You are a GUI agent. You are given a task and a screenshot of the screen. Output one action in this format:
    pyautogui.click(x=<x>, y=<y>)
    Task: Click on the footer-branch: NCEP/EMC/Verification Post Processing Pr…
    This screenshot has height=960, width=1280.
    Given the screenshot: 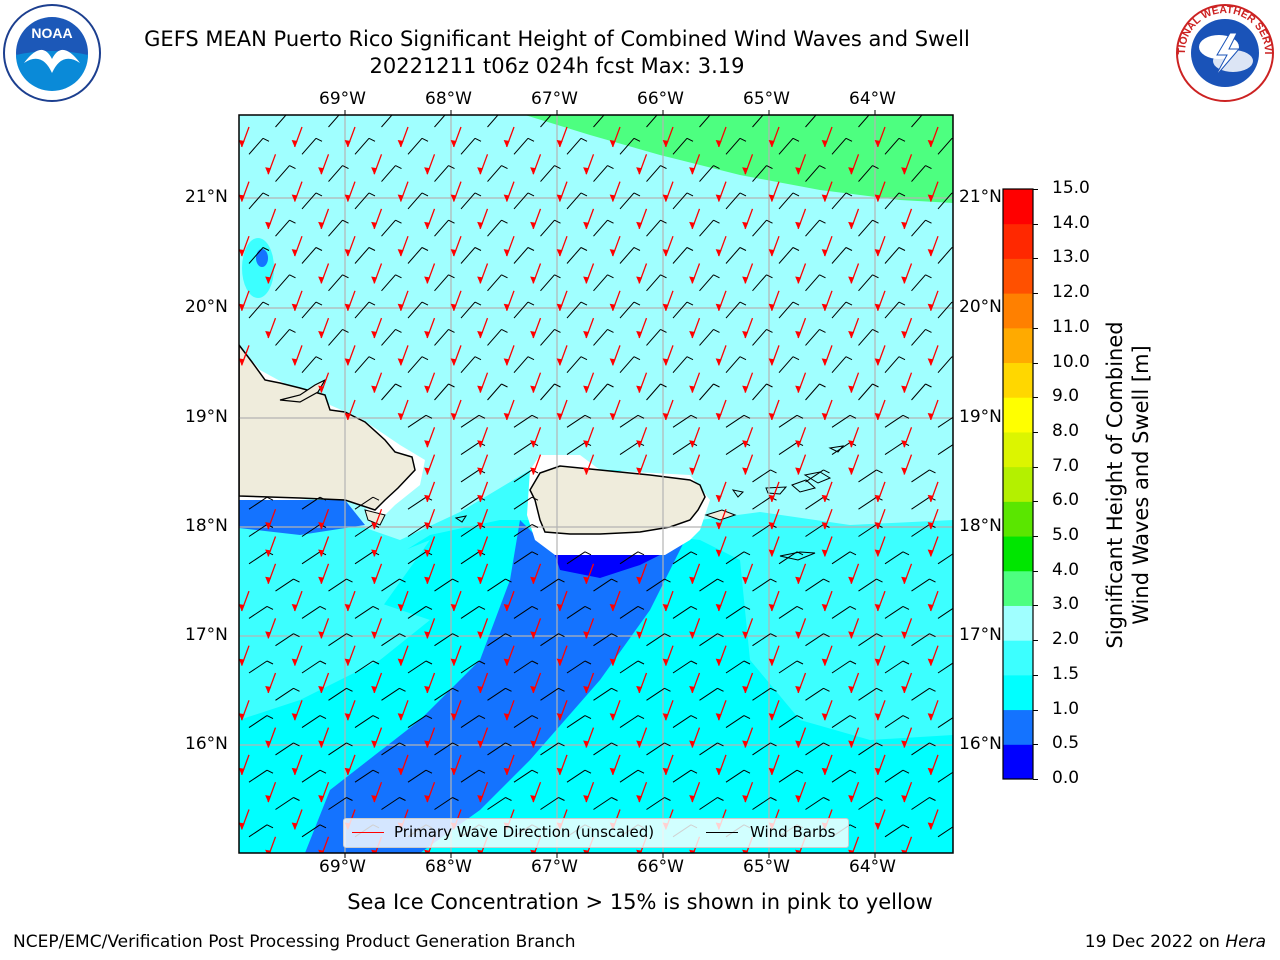 What is the action you would take?
    pyautogui.click(x=294, y=942)
    